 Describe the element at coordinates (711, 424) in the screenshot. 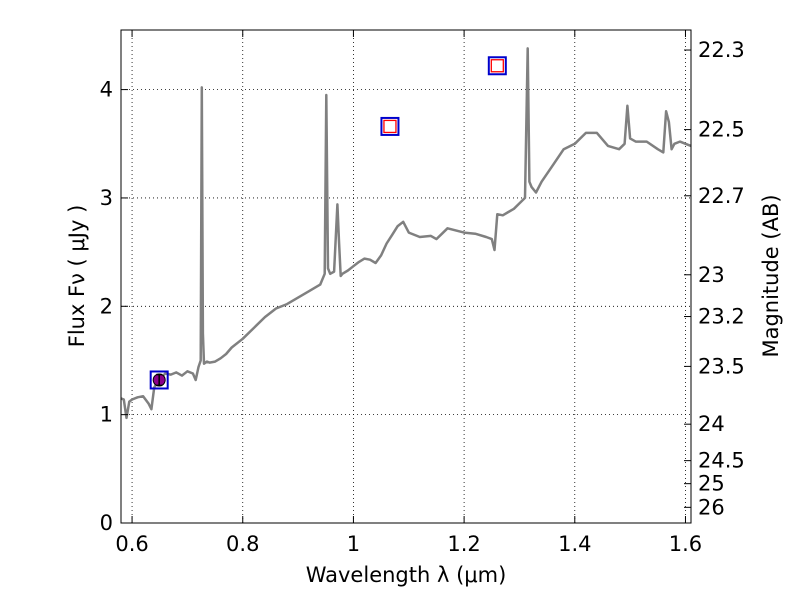

I see `mag-tick-label: 24` at that location.